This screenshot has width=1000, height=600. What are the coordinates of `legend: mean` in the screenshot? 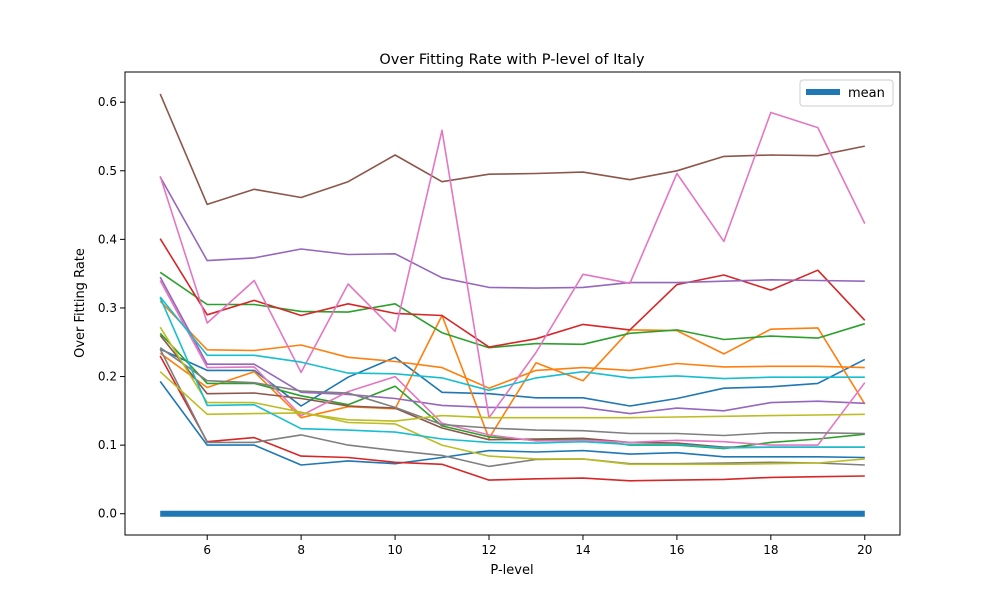 It's located at (846, 93).